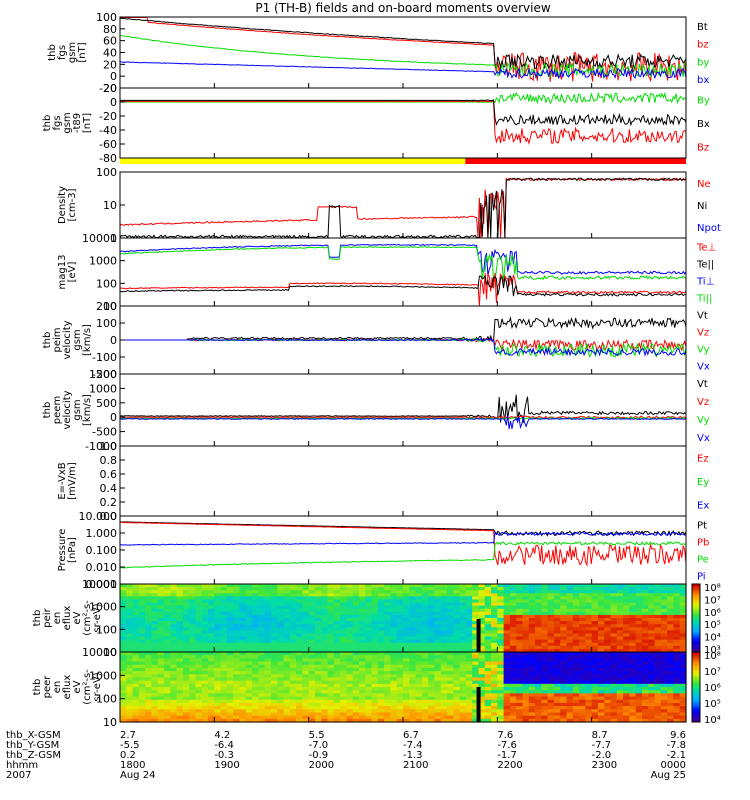 This screenshot has height=800, width=750. I want to click on y-tick-label: 60, so click(110, 41).